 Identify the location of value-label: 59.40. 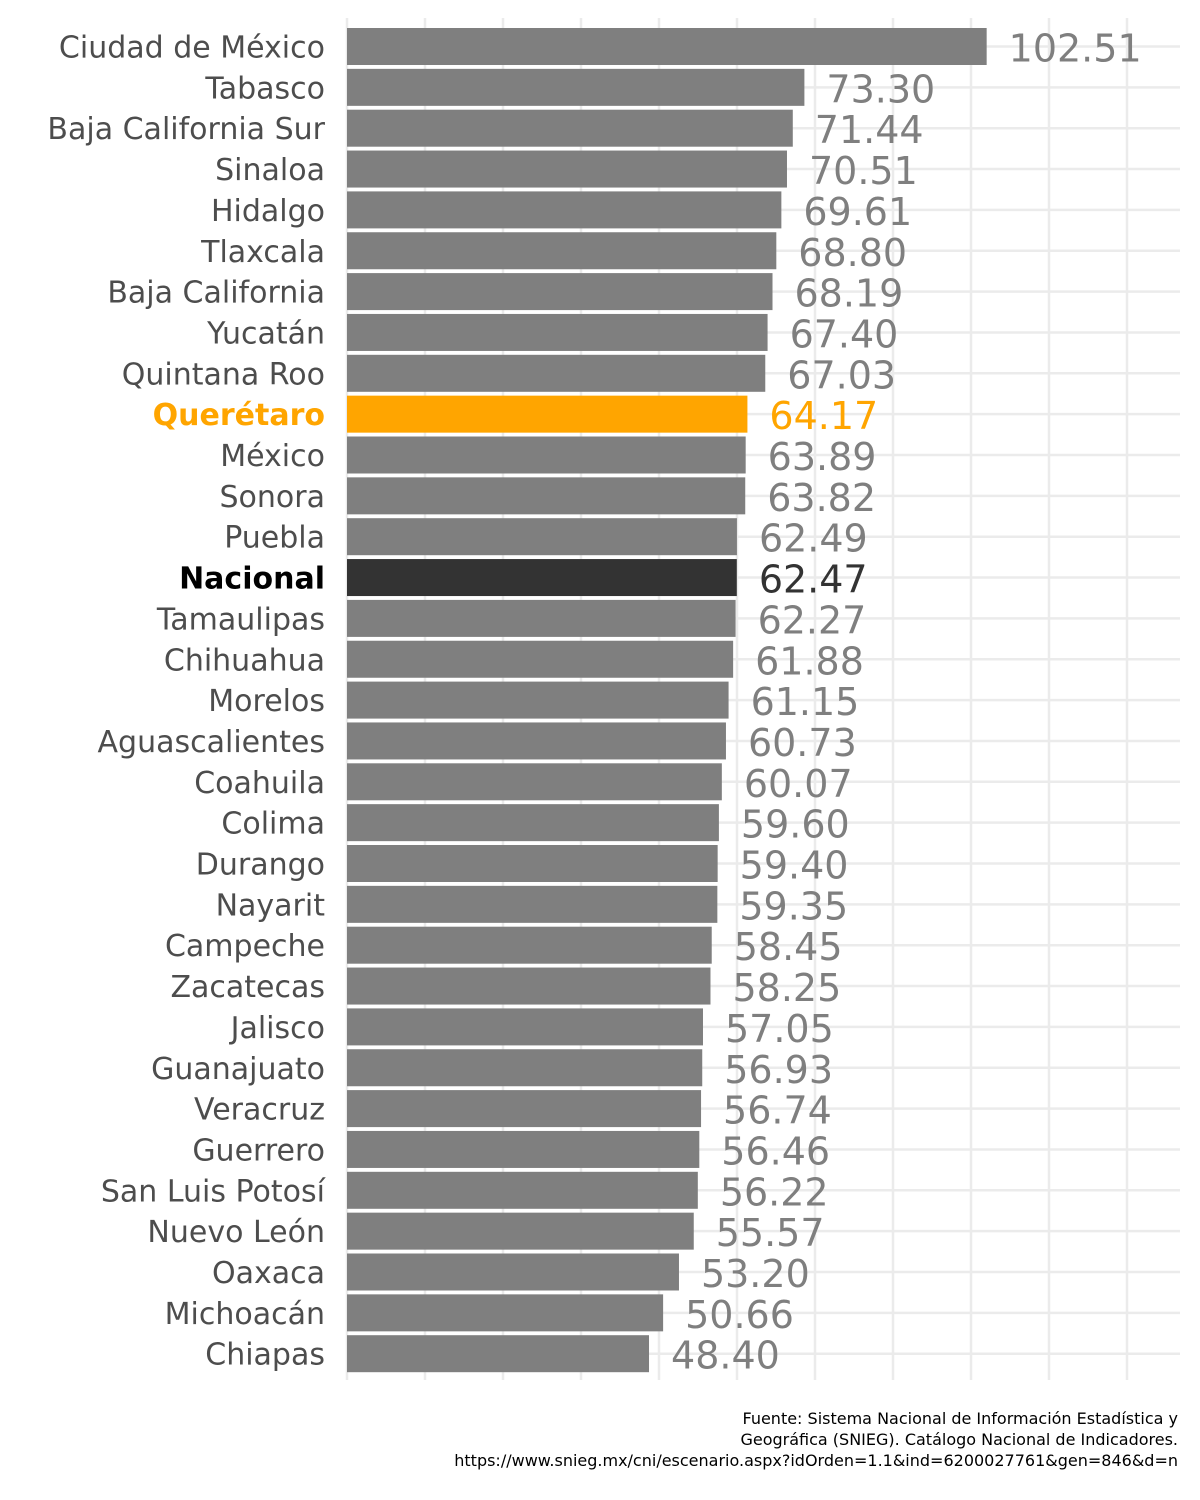
(794, 866).